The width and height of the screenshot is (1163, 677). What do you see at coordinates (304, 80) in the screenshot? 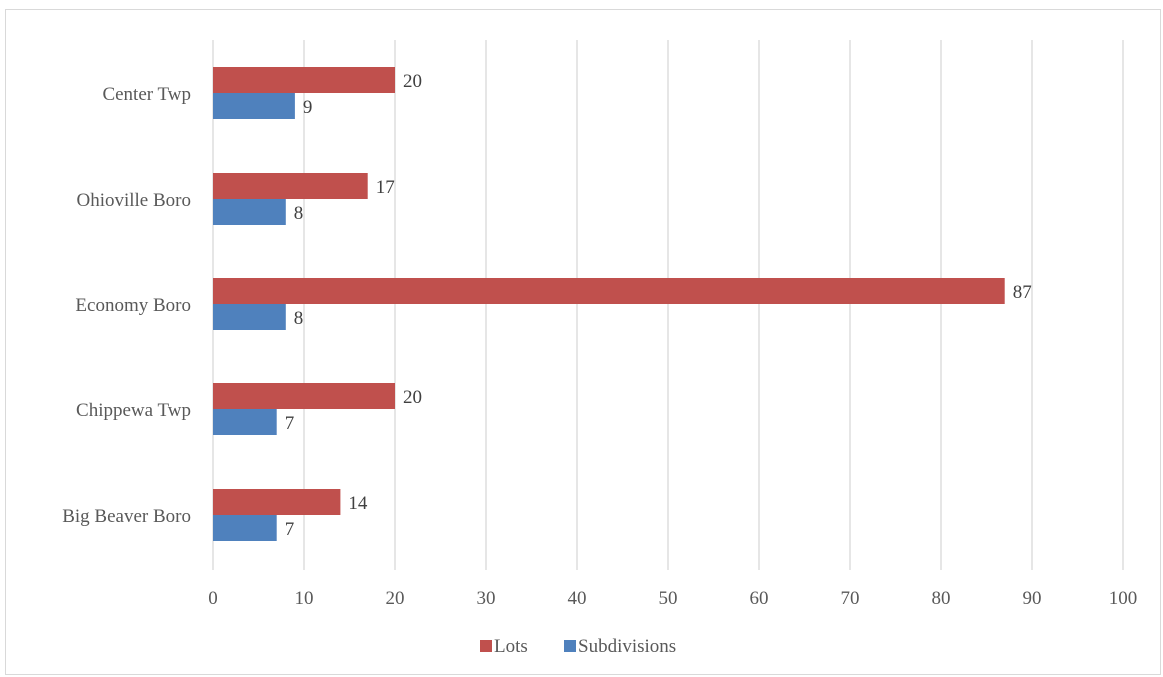
I see `bar-lots-center-twp` at bounding box center [304, 80].